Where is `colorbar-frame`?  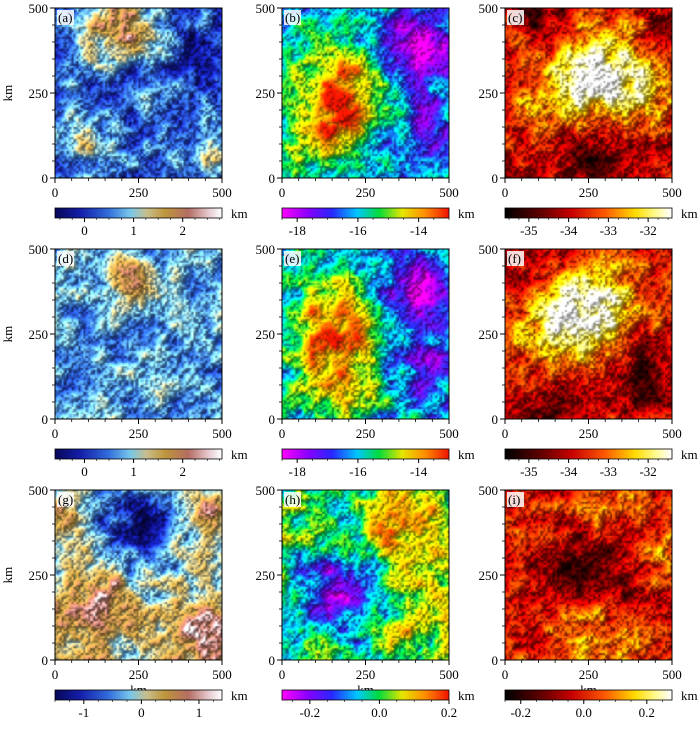 colorbar-frame is located at coordinates (365, 695).